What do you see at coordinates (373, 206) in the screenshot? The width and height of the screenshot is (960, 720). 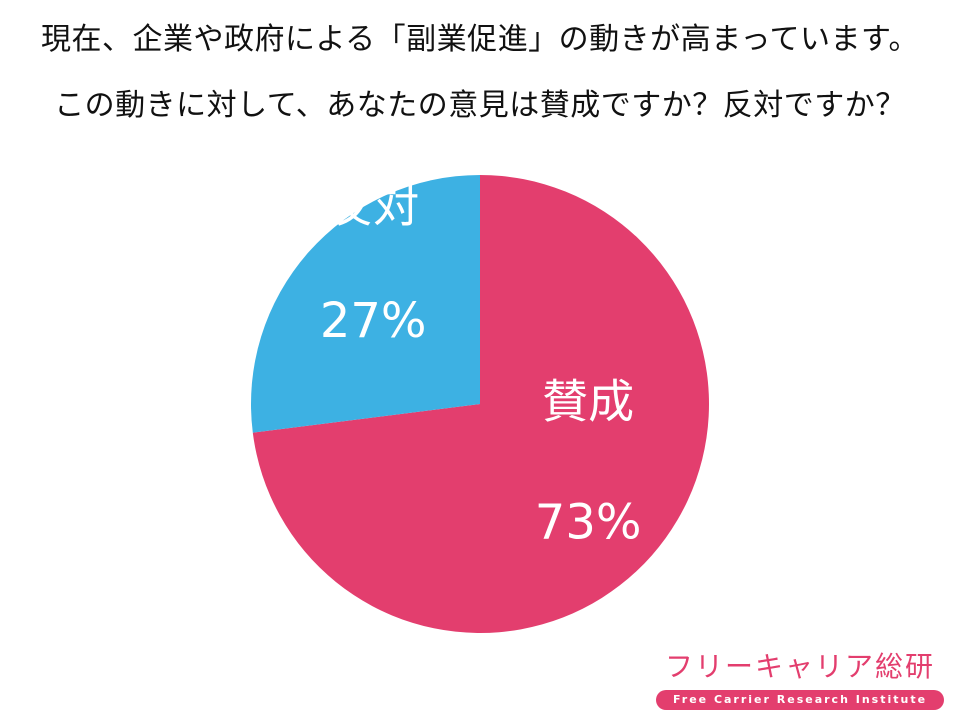 I see `slice-label-name-2: 反対` at bounding box center [373, 206].